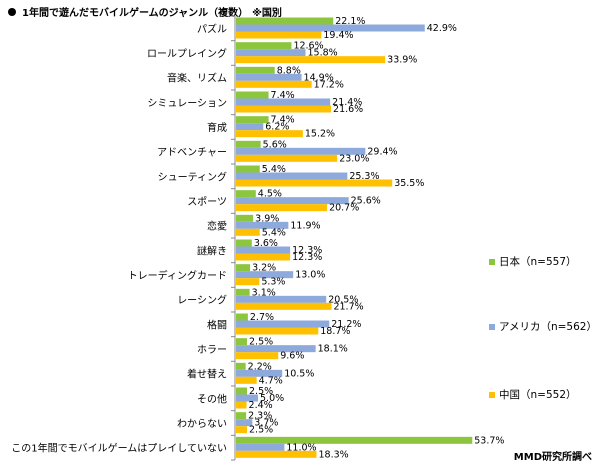  I want to click on category-label: 恋愛, so click(217, 226).